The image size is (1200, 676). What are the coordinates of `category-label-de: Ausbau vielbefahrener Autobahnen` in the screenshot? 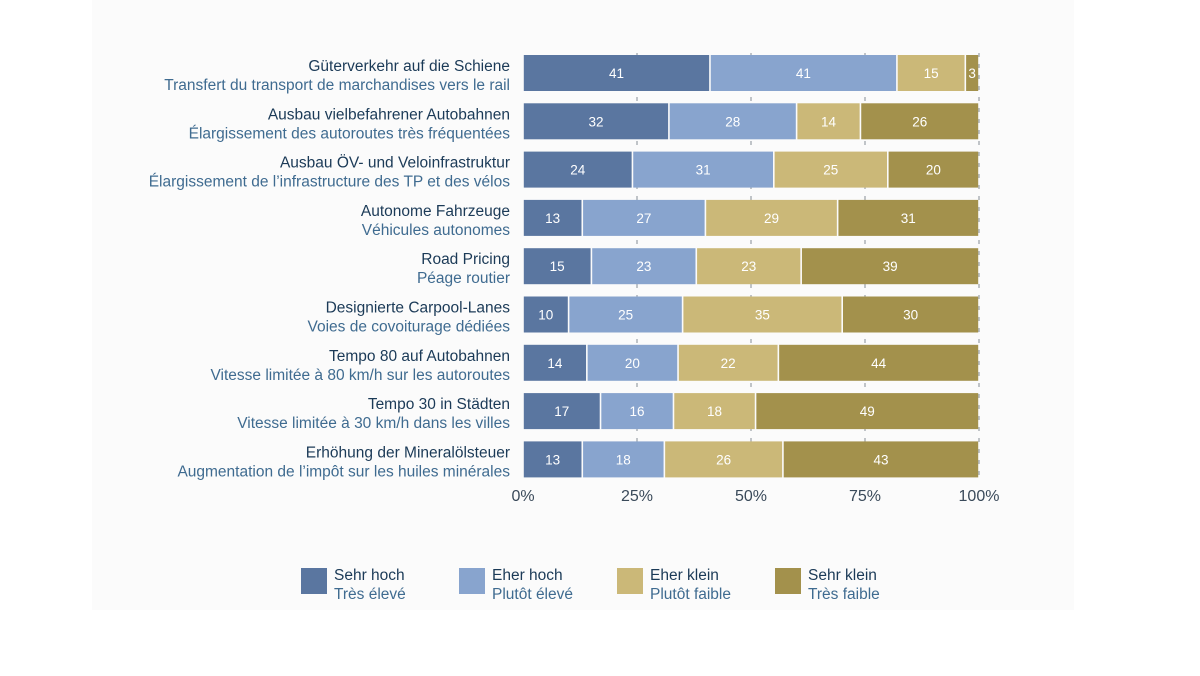 It's located at (389, 114).